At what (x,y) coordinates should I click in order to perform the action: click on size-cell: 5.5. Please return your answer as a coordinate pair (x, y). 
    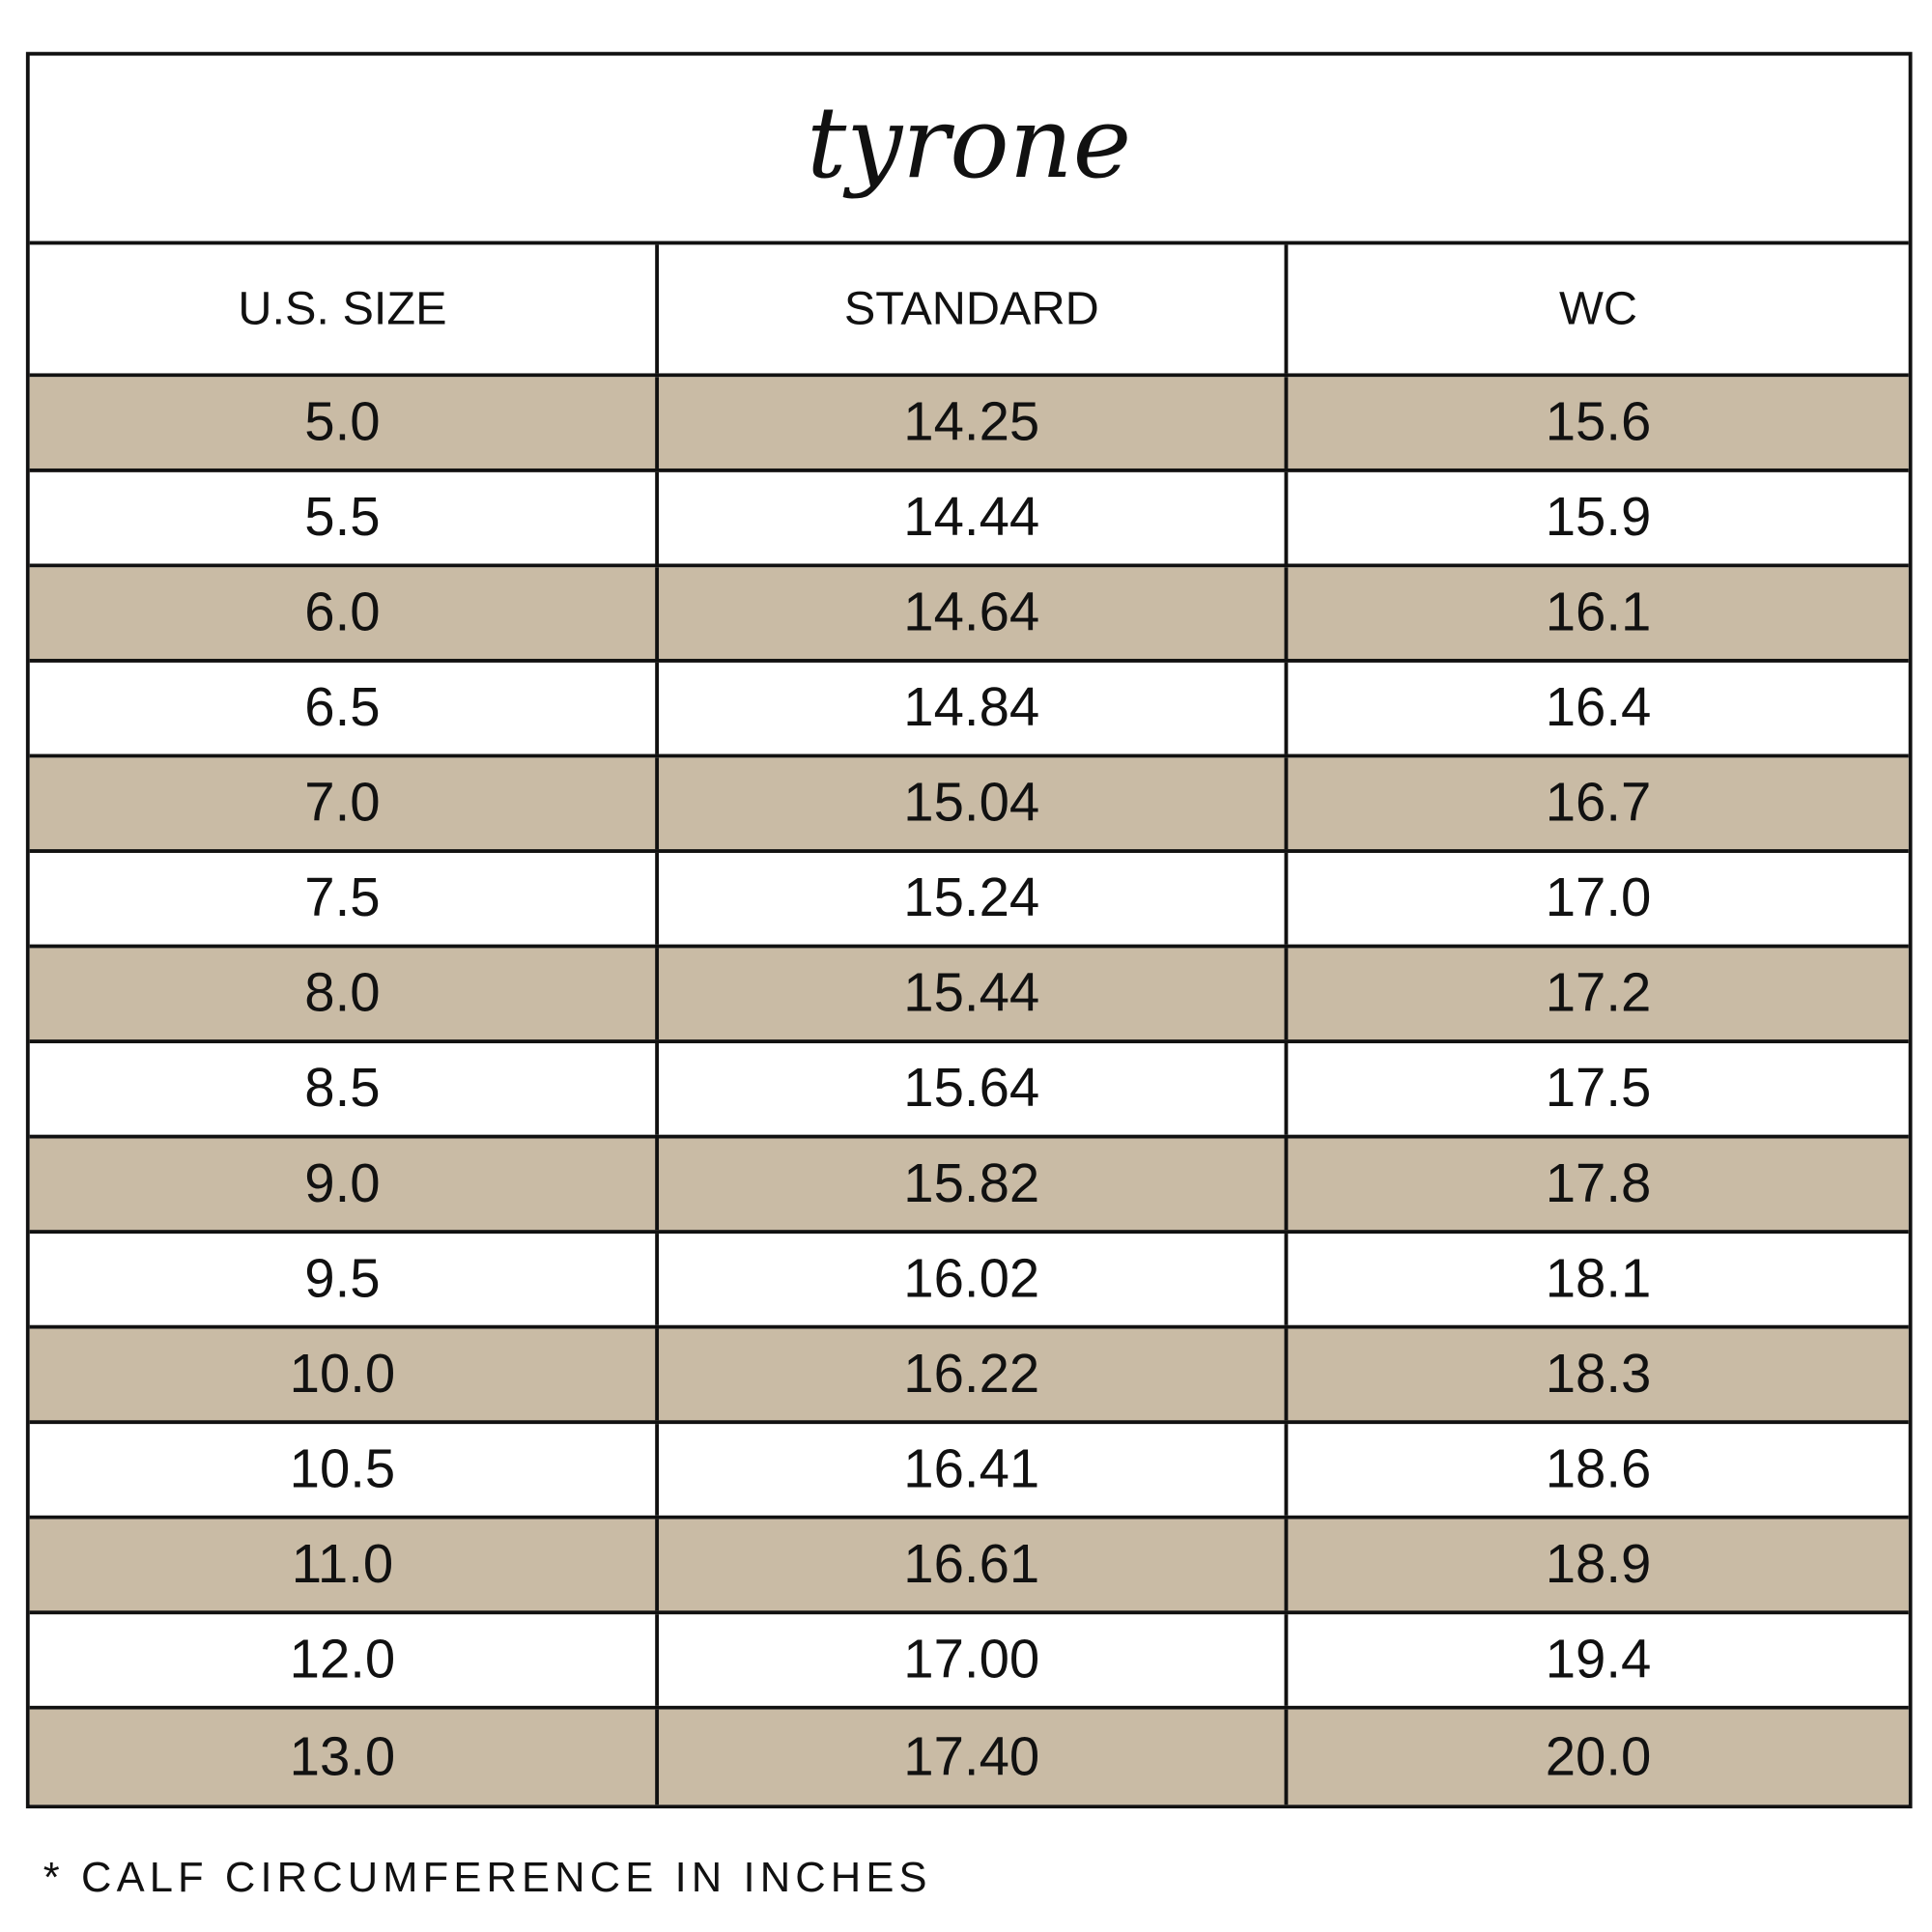
    Looking at the image, I should click on (342, 517).